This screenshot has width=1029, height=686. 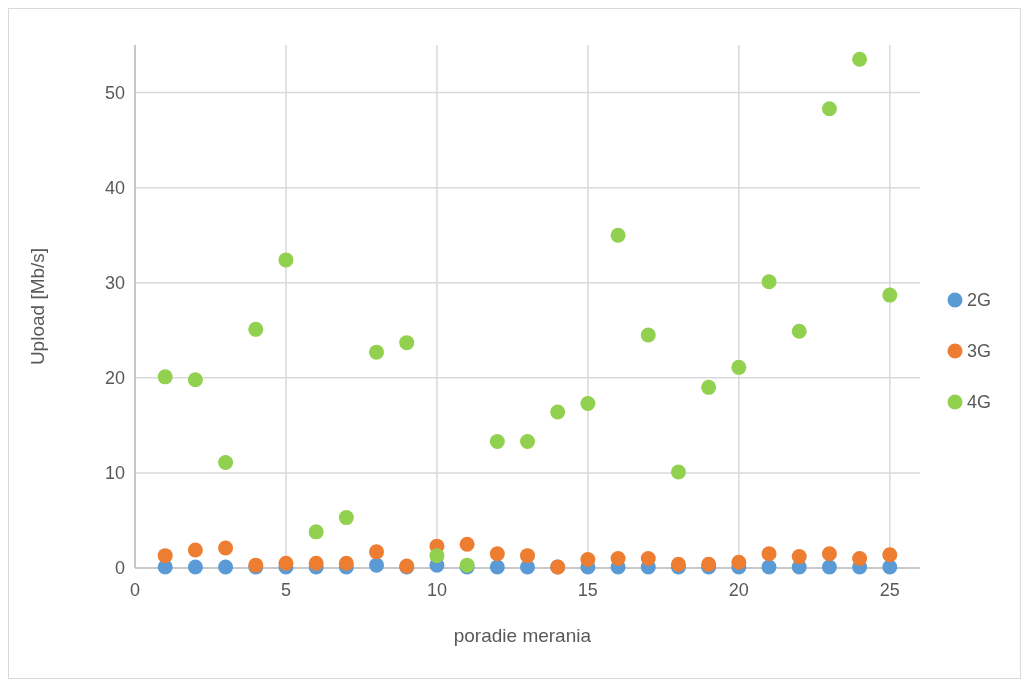 What do you see at coordinates (114, 473) in the screenshot?
I see `y-tick-label: 10` at bounding box center [114, 473].